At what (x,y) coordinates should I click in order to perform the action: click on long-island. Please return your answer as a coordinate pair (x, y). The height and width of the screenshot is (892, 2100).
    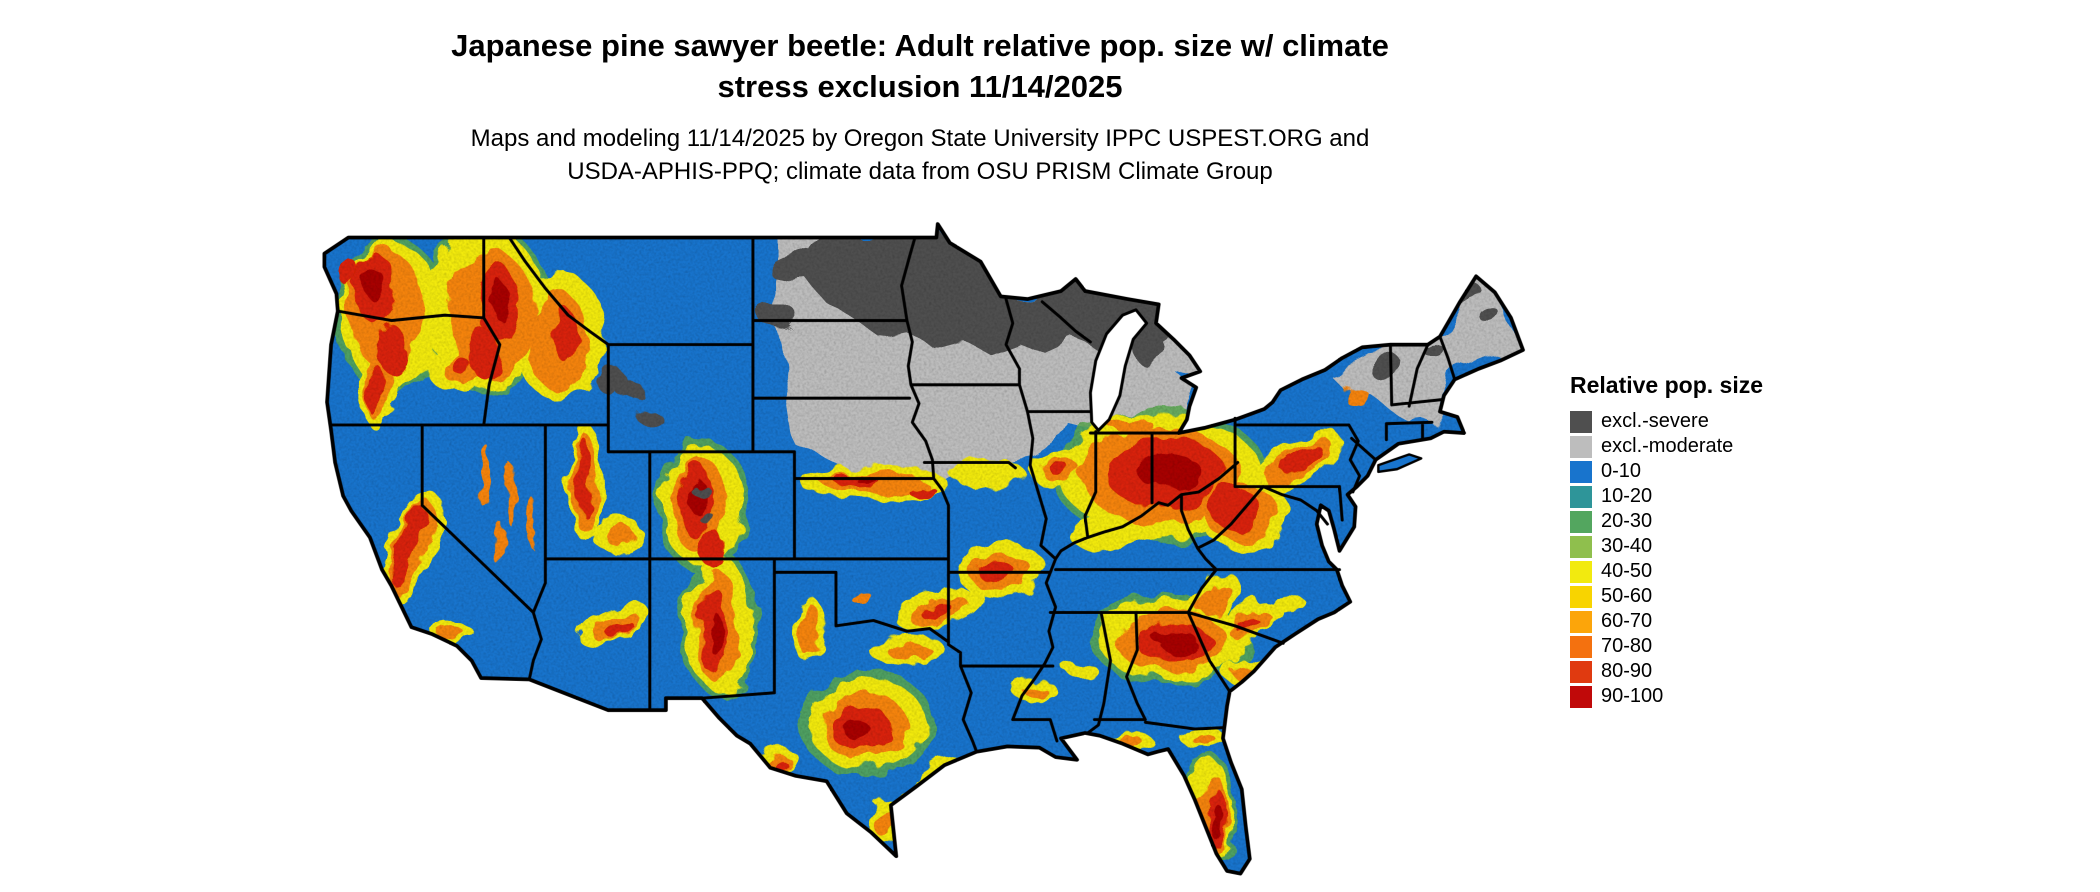
    Looking at the image, I should click on (1400, 463).